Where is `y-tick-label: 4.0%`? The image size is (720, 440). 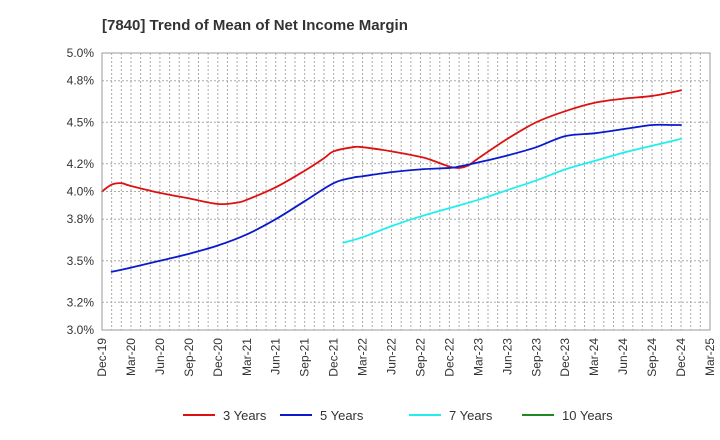 y-tick-label: 4.0% is located at coordinates (81, 192).